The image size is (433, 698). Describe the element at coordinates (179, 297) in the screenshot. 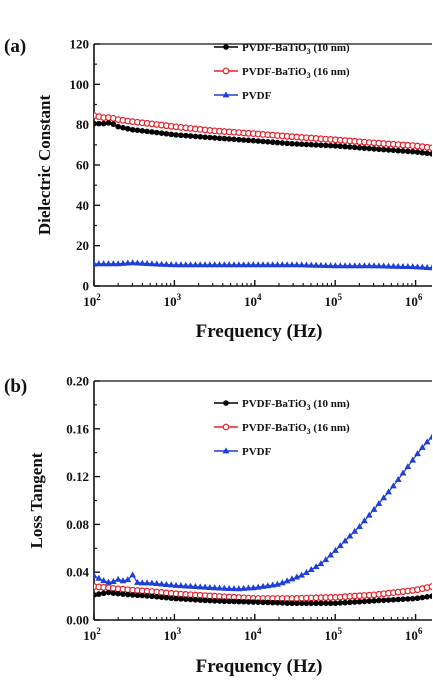

I see `x-tick-exponent: 3` at that location.